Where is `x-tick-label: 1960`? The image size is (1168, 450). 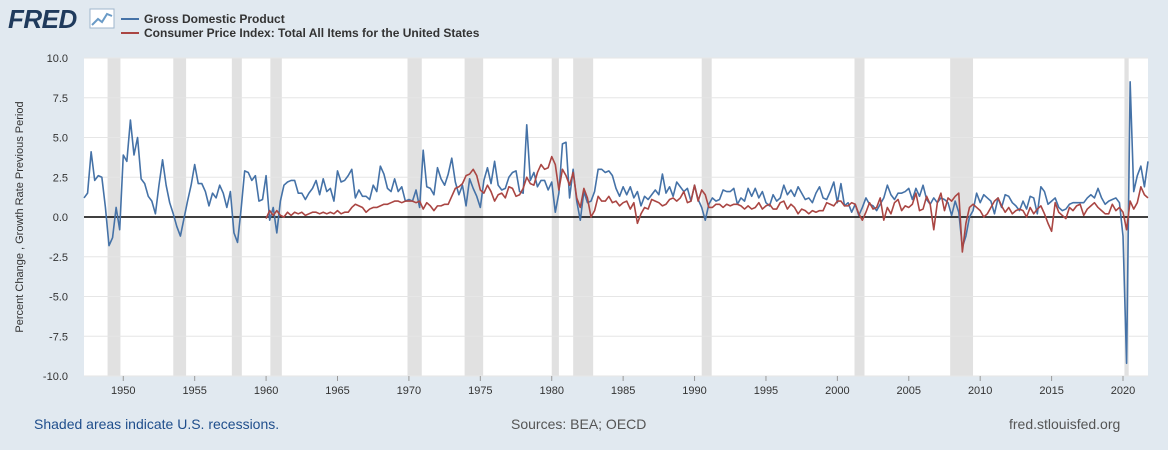
x-tick-label: 1960 is located at coordinates (266, 391).